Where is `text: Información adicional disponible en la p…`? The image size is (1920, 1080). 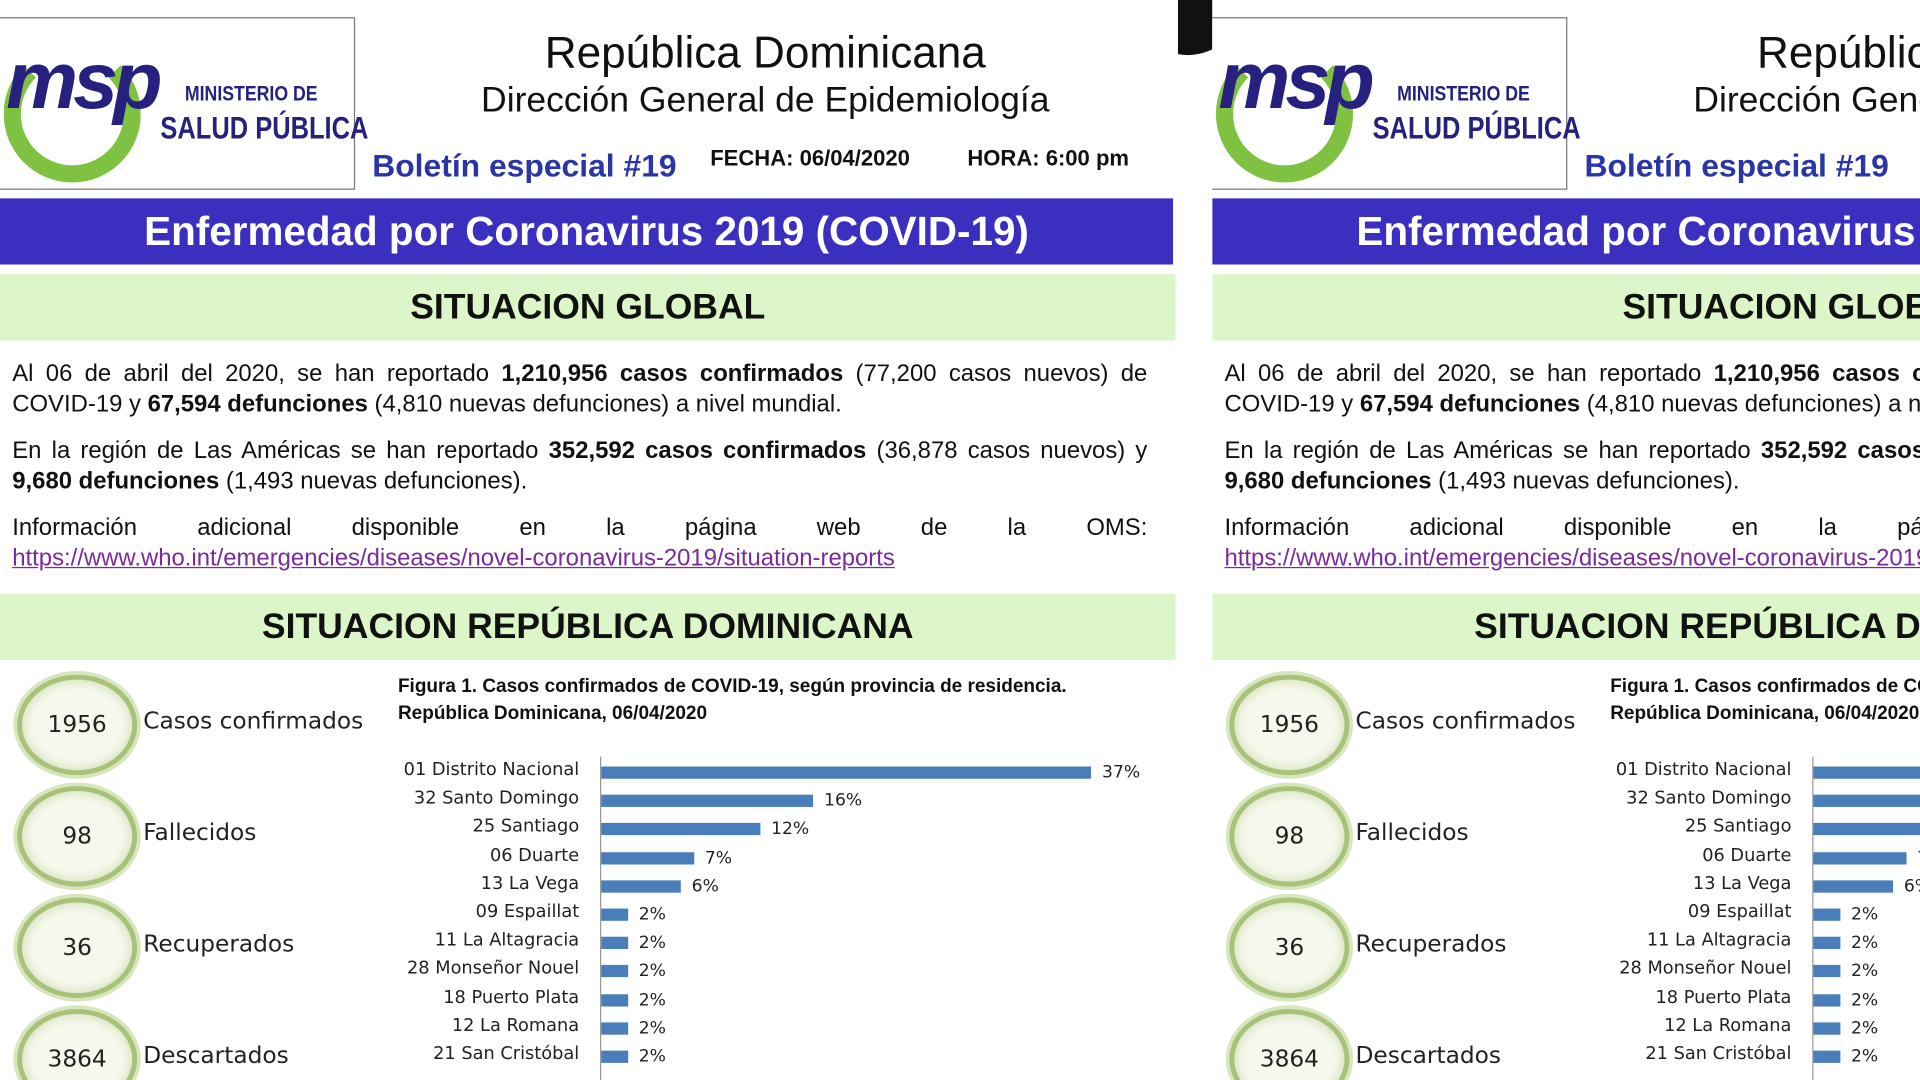 text: Información adicional disponible en la p… is located at coordinates (580, 528).